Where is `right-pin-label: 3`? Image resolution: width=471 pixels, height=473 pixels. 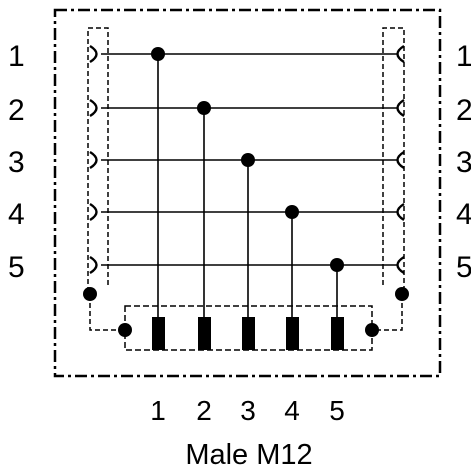
right-pin-label: 3 is located at coordinates (463, 162).